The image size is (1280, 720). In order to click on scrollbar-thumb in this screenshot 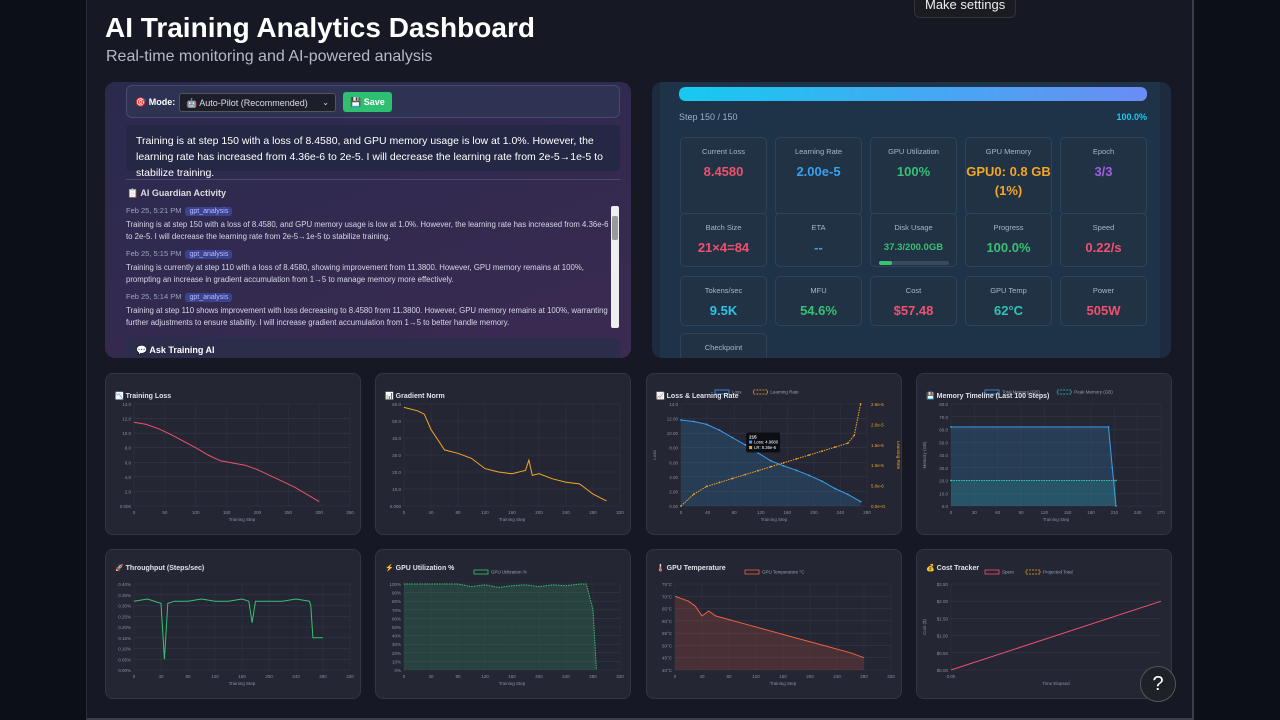, I will do `click(615, 228)`.